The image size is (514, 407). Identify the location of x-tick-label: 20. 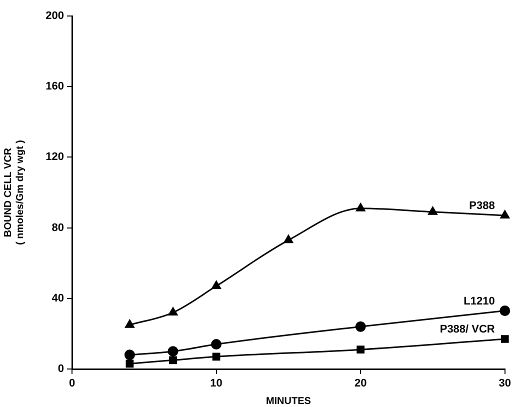
(360, 384).